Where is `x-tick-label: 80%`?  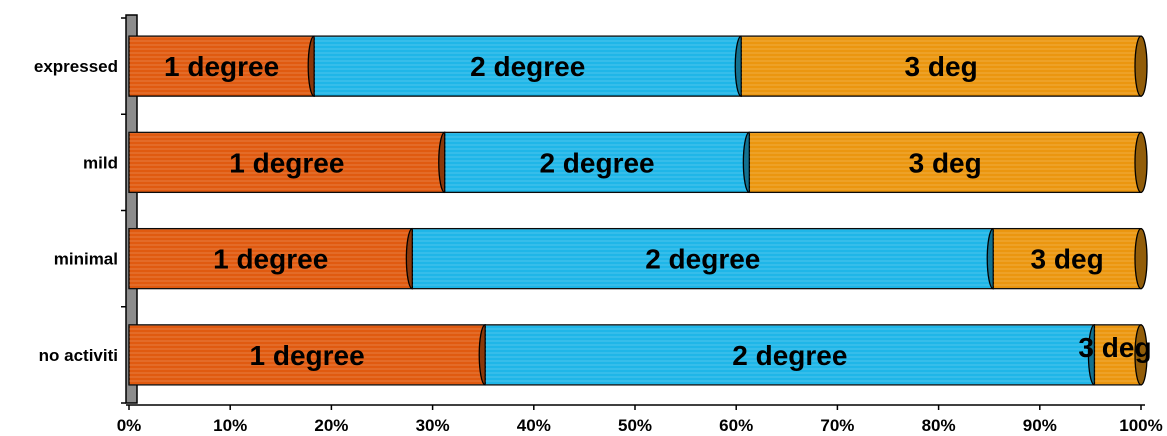
x-tick-label: 80% is located at coordinates (939, 425).